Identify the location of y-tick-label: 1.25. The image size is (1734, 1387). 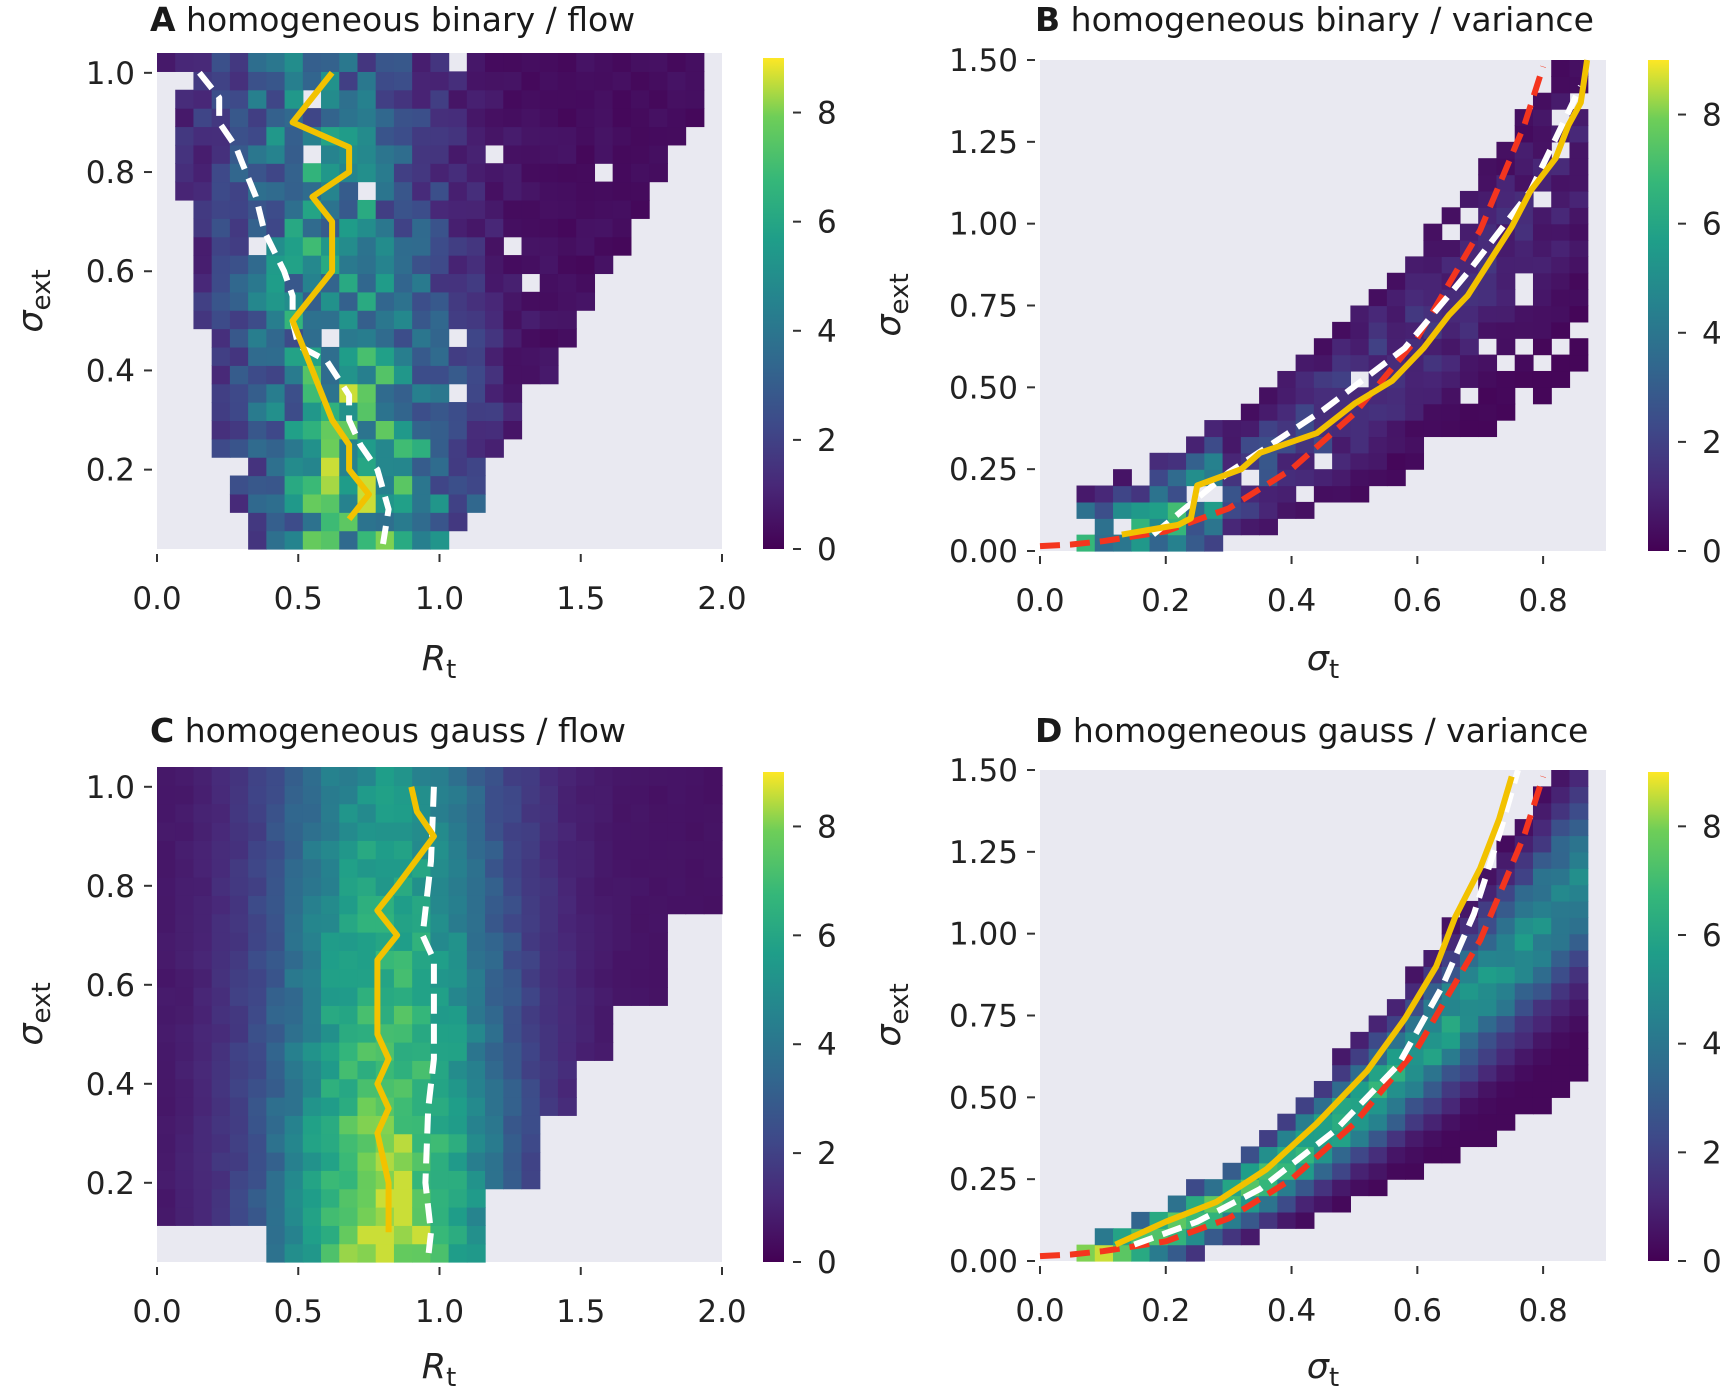
(983, 143).